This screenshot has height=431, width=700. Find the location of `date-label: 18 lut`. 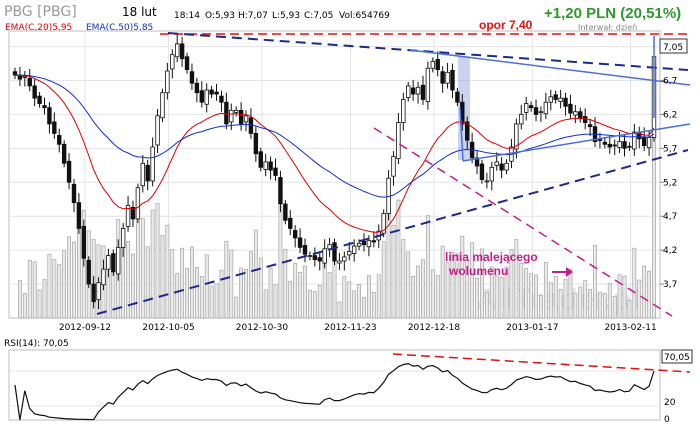

date-label: 18 lut is located at coordinates (139, 12).